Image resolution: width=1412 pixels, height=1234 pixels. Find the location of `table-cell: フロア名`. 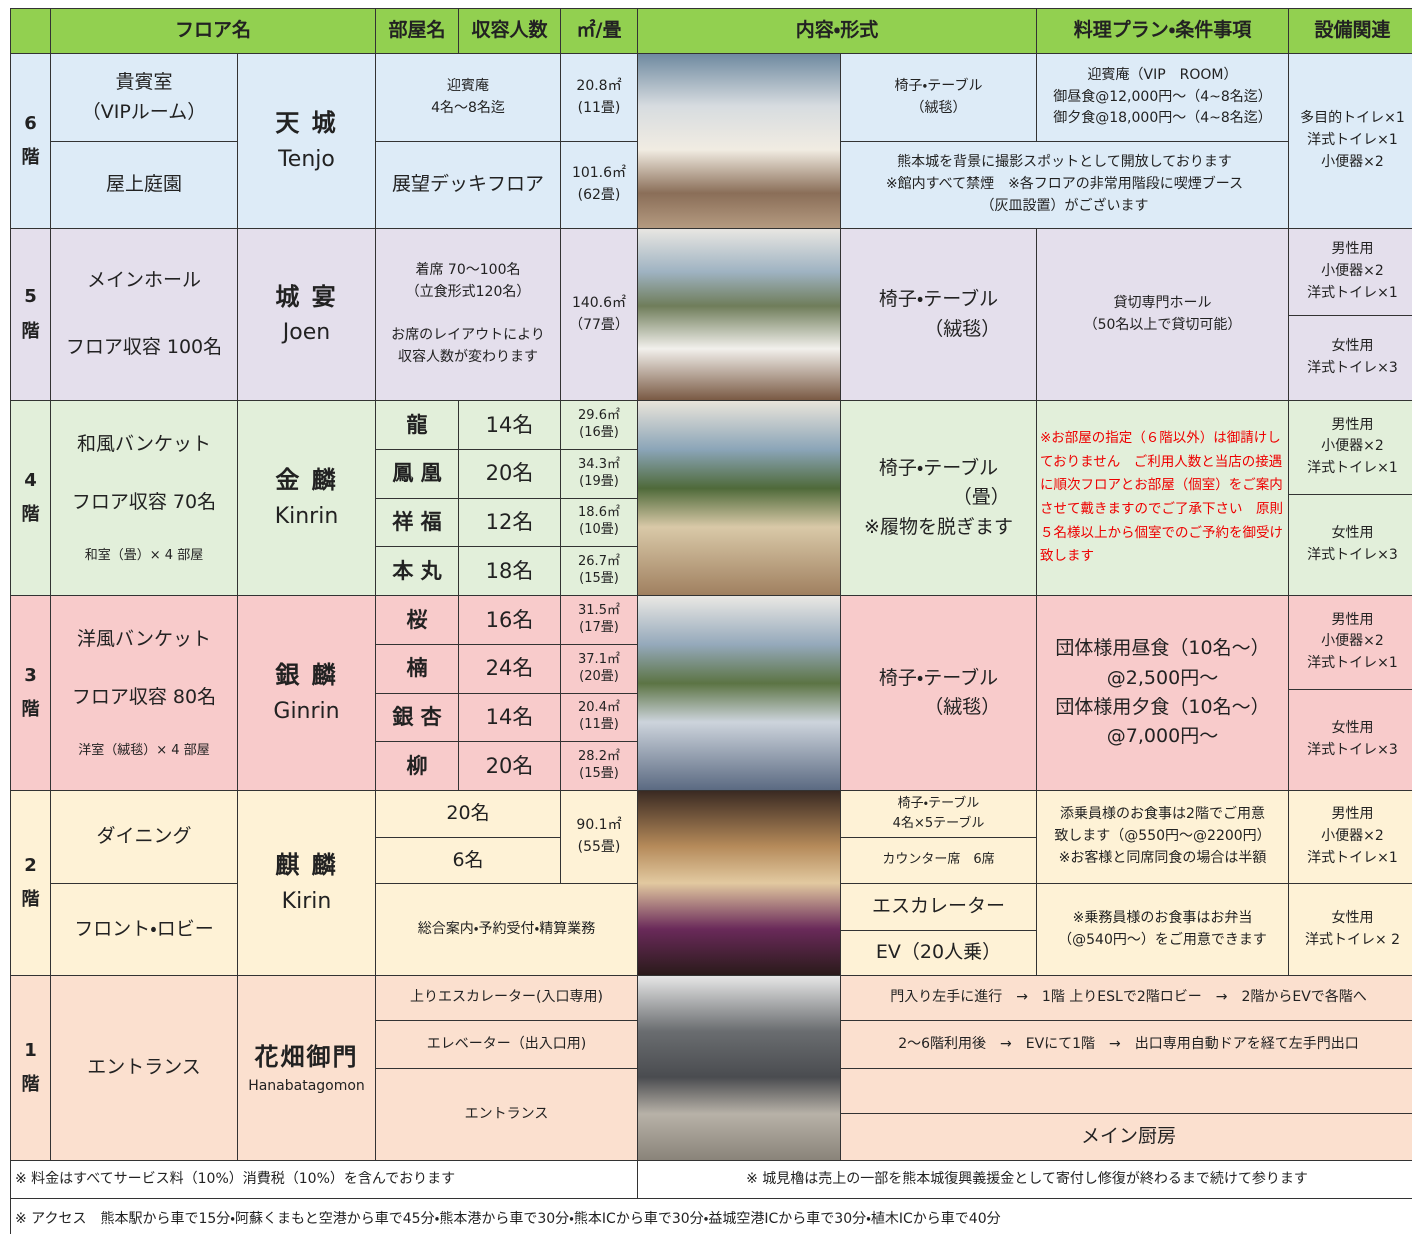

table-cell: フロア名 is located at coordinates (213, 31).